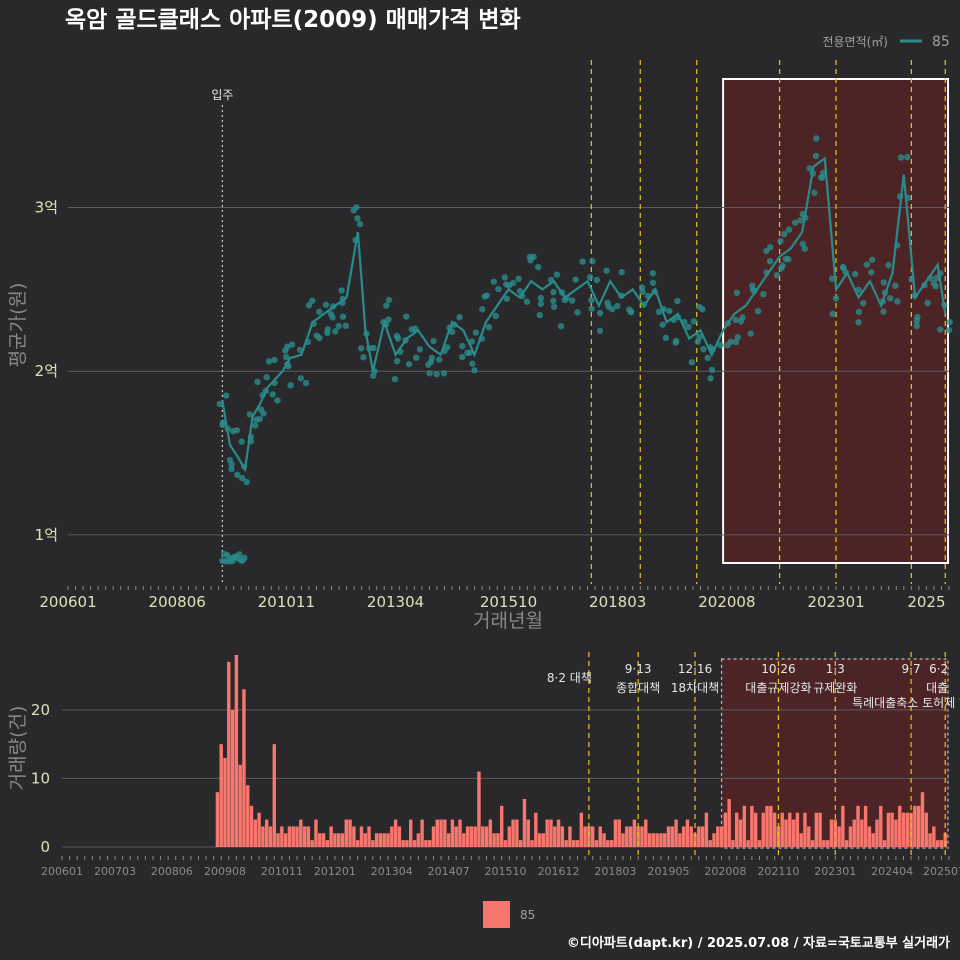  What do you see at coordinates (67, 602) in the screenshot?
I see `x-tick-label: 200601` at bounding box center [67, 602].